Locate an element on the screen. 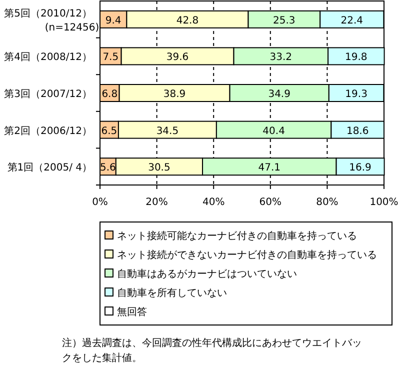 Image resolution: width=401 pixels, height=373 pixels. data-label: 16.9 is located at coordinates (360, 168).